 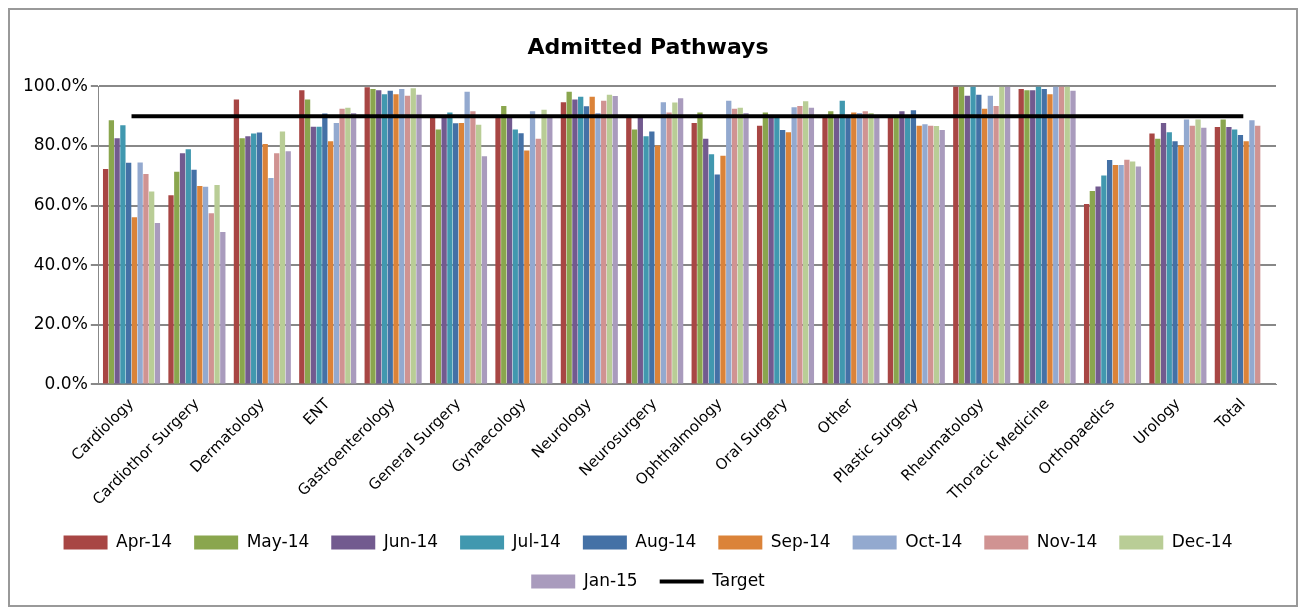 What do you see at coordinates (536, 540) in the screenshot?
I see `legend-label: Jul-14` at bounding box center [536, 540].